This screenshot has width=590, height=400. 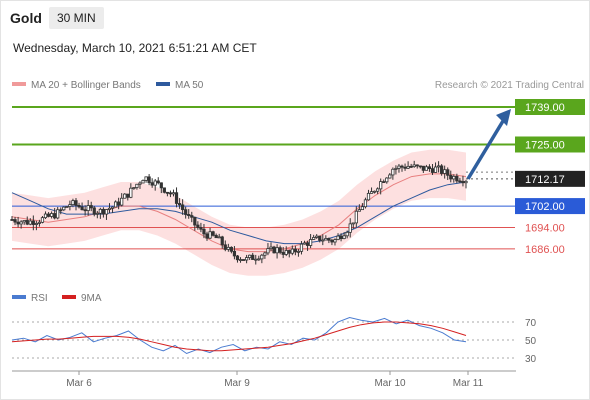 What do you see at coordinates (503, 117) in the screenshot?
I see `forecast-arrow-head` at bounding box center [503, 117].